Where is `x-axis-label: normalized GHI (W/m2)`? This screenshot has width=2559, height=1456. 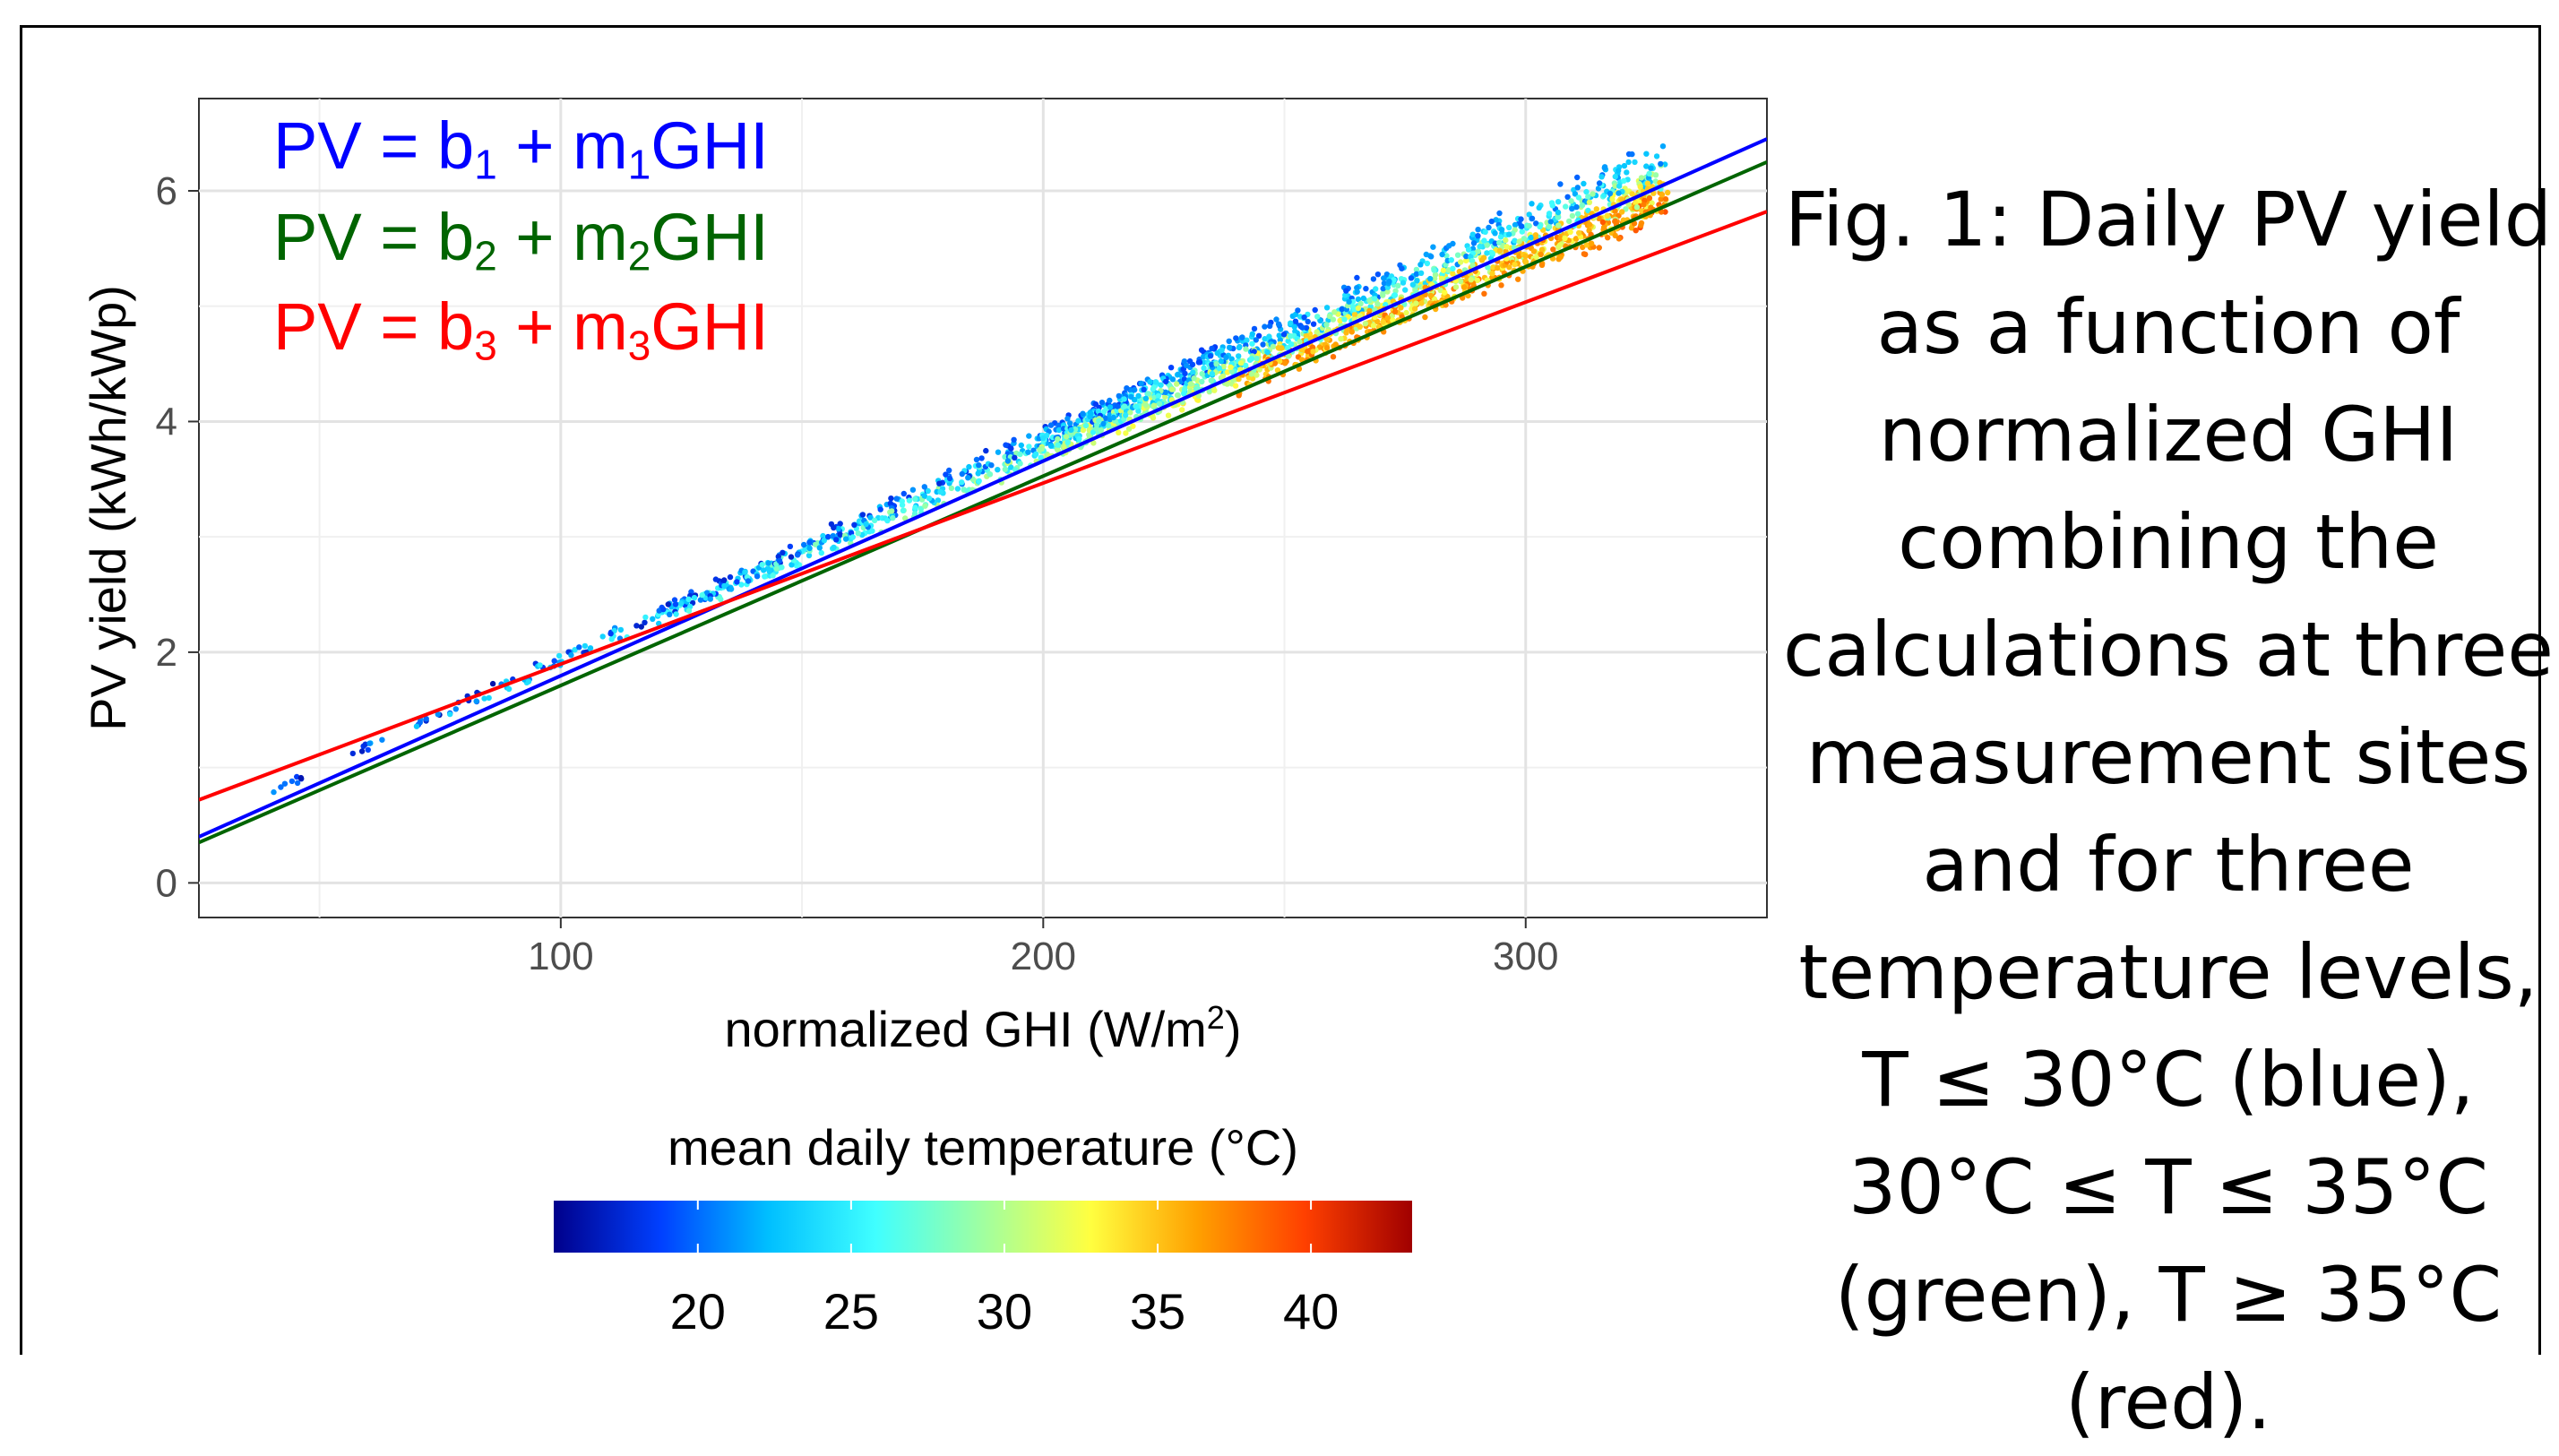
x-axis-label: normalized GHI (W/m2) is located at coordinates (983, 1028).